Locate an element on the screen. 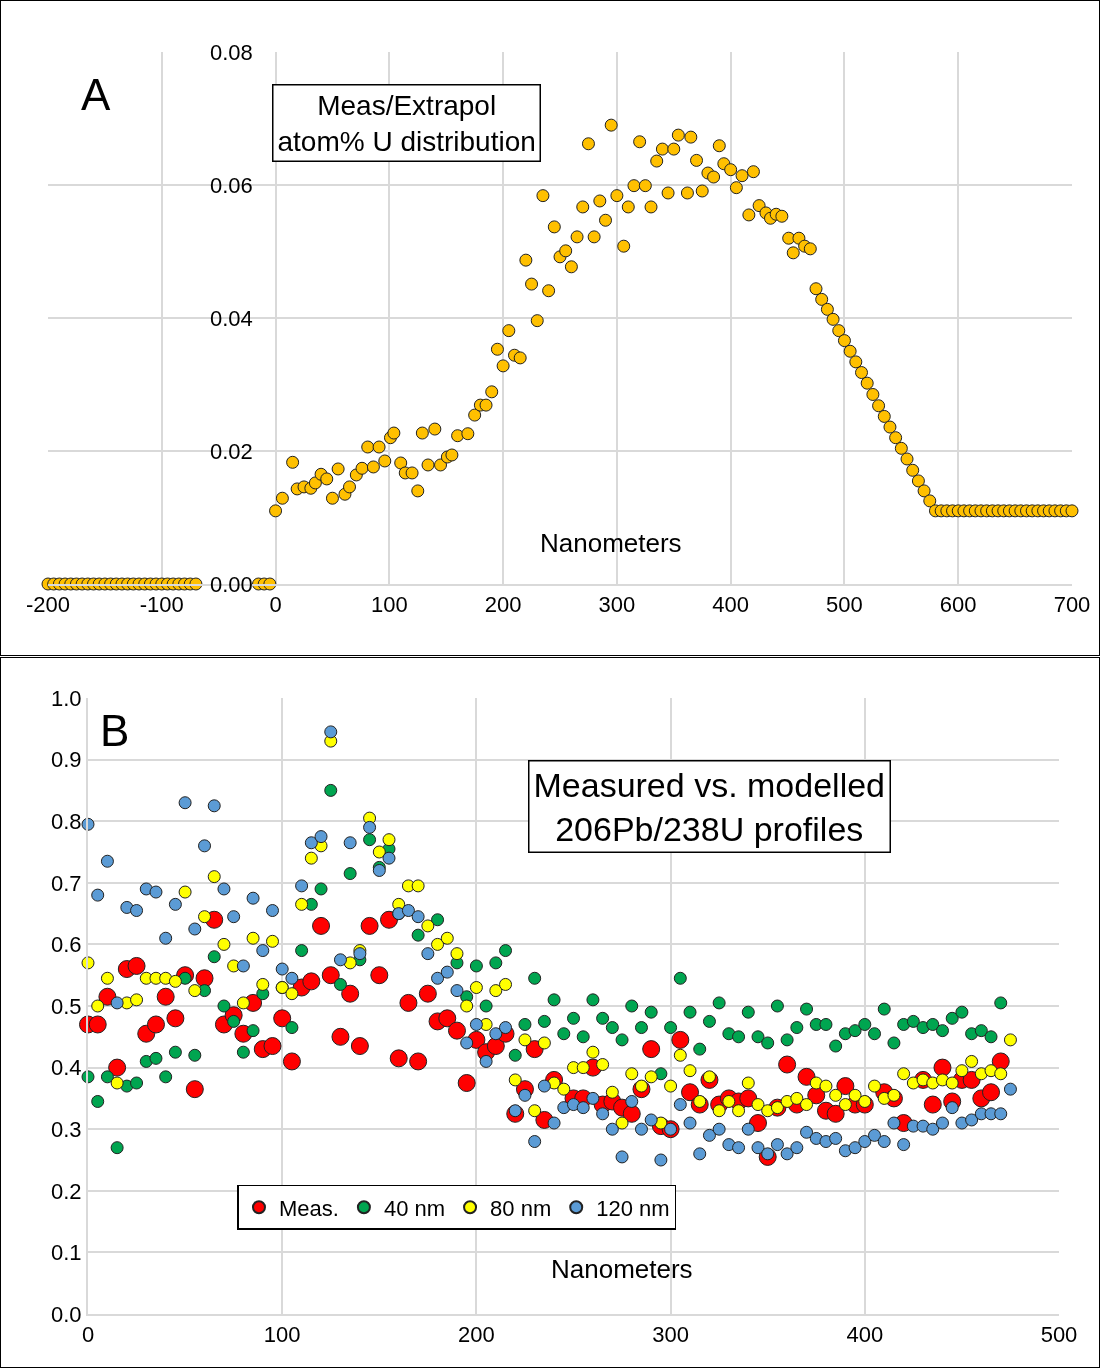 The height and width of the screenshot is (1368, 1100). y-tick-label: 0.00 is located at coordinates (231, 584).